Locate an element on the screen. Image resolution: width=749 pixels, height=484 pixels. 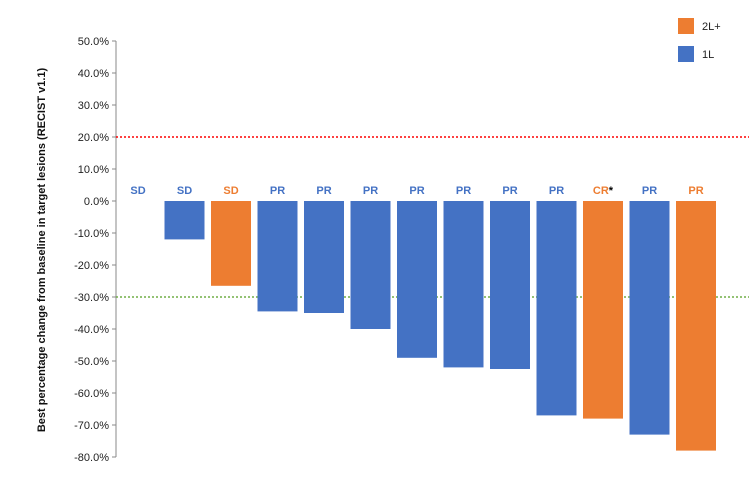
y-tick-label: 50.0% is located at coordinates (93, 42).